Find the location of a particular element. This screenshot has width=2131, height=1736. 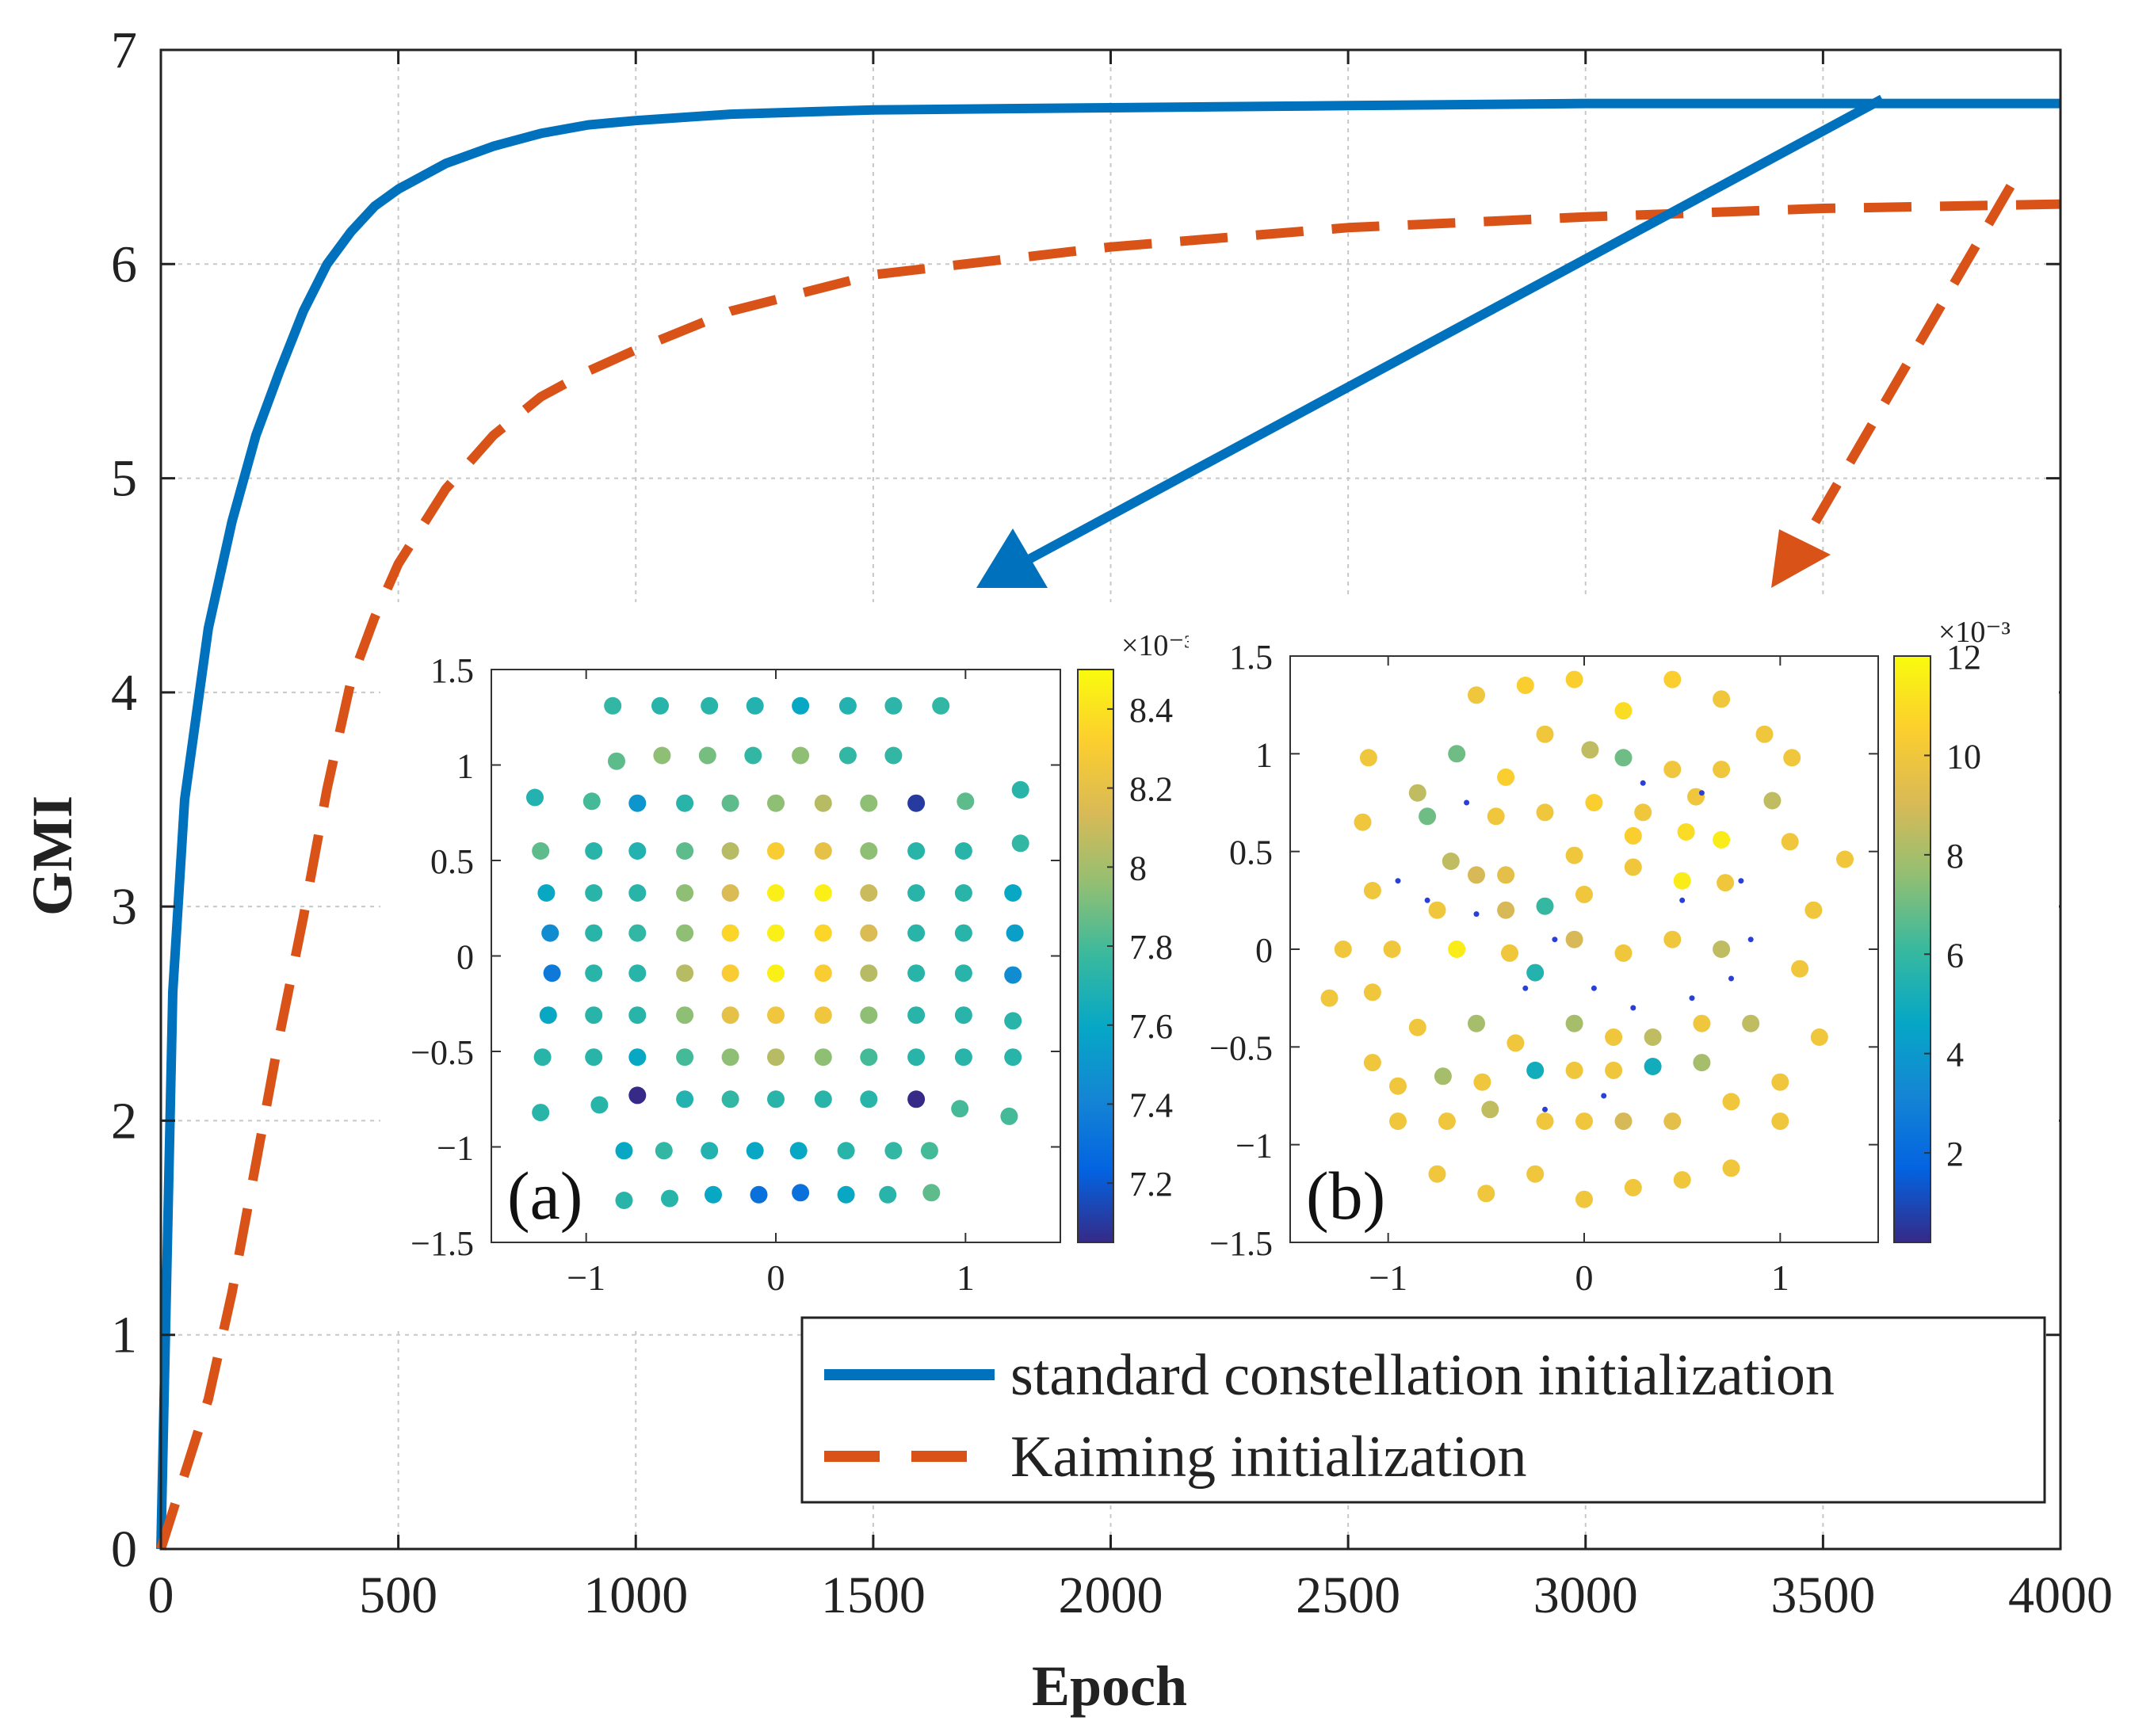

y-tick-label: 6 is located at coordinates (124, 264).